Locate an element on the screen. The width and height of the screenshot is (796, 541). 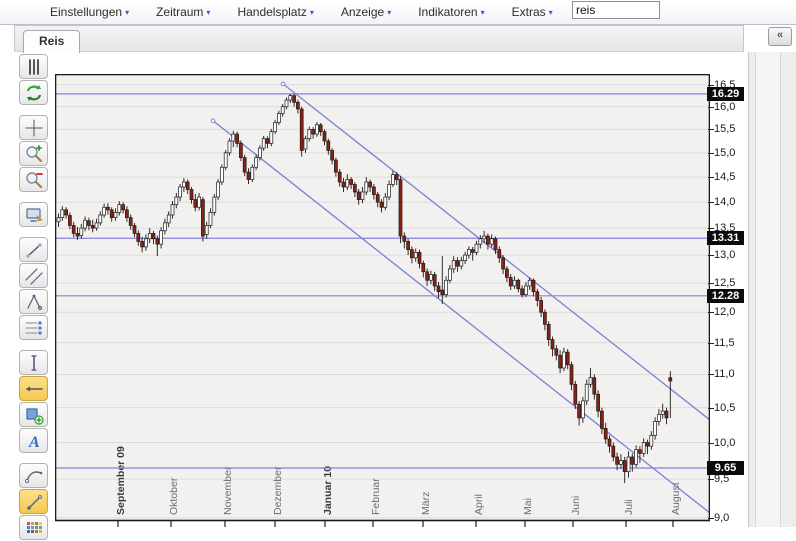
screenshot-button is located at coordinates (33, 214).